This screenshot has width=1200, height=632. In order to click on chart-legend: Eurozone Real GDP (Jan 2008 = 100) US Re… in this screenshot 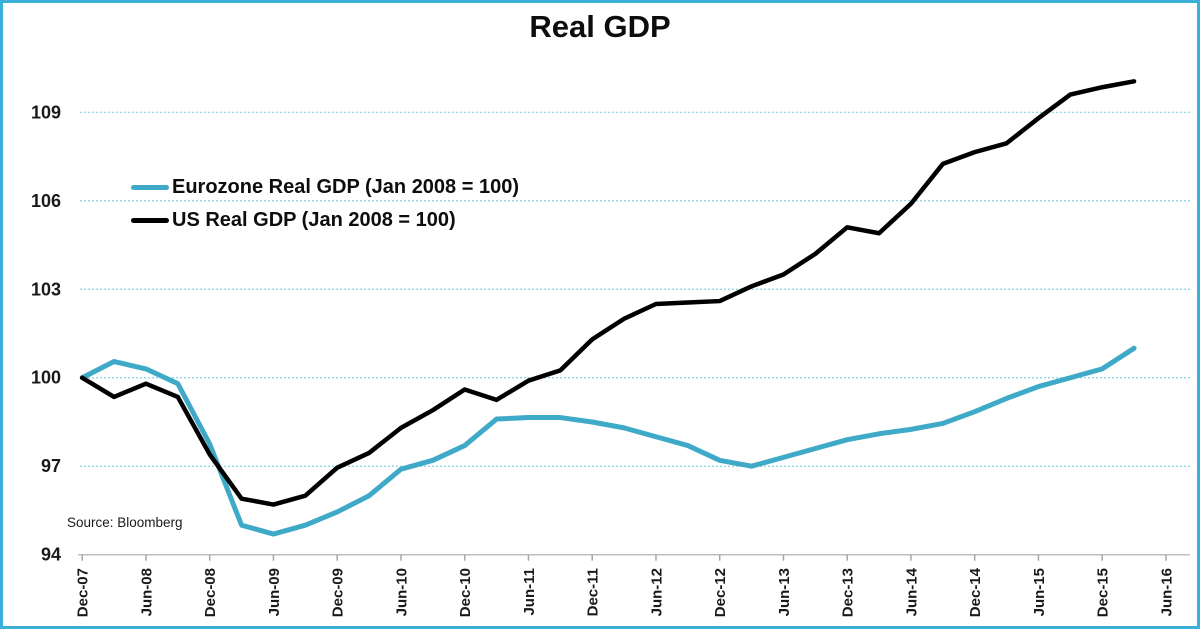, I will do `click(325, 204)`.